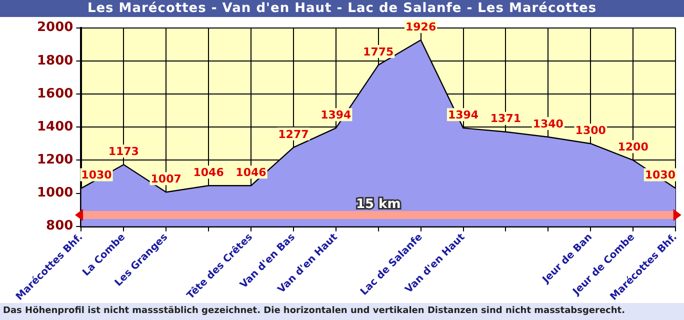 This screenshot has height=320, width=684. What do you see at coordinates (633, 147) in the screenshot?
I see `data-label: 1200` at bounding box center [633, 147].